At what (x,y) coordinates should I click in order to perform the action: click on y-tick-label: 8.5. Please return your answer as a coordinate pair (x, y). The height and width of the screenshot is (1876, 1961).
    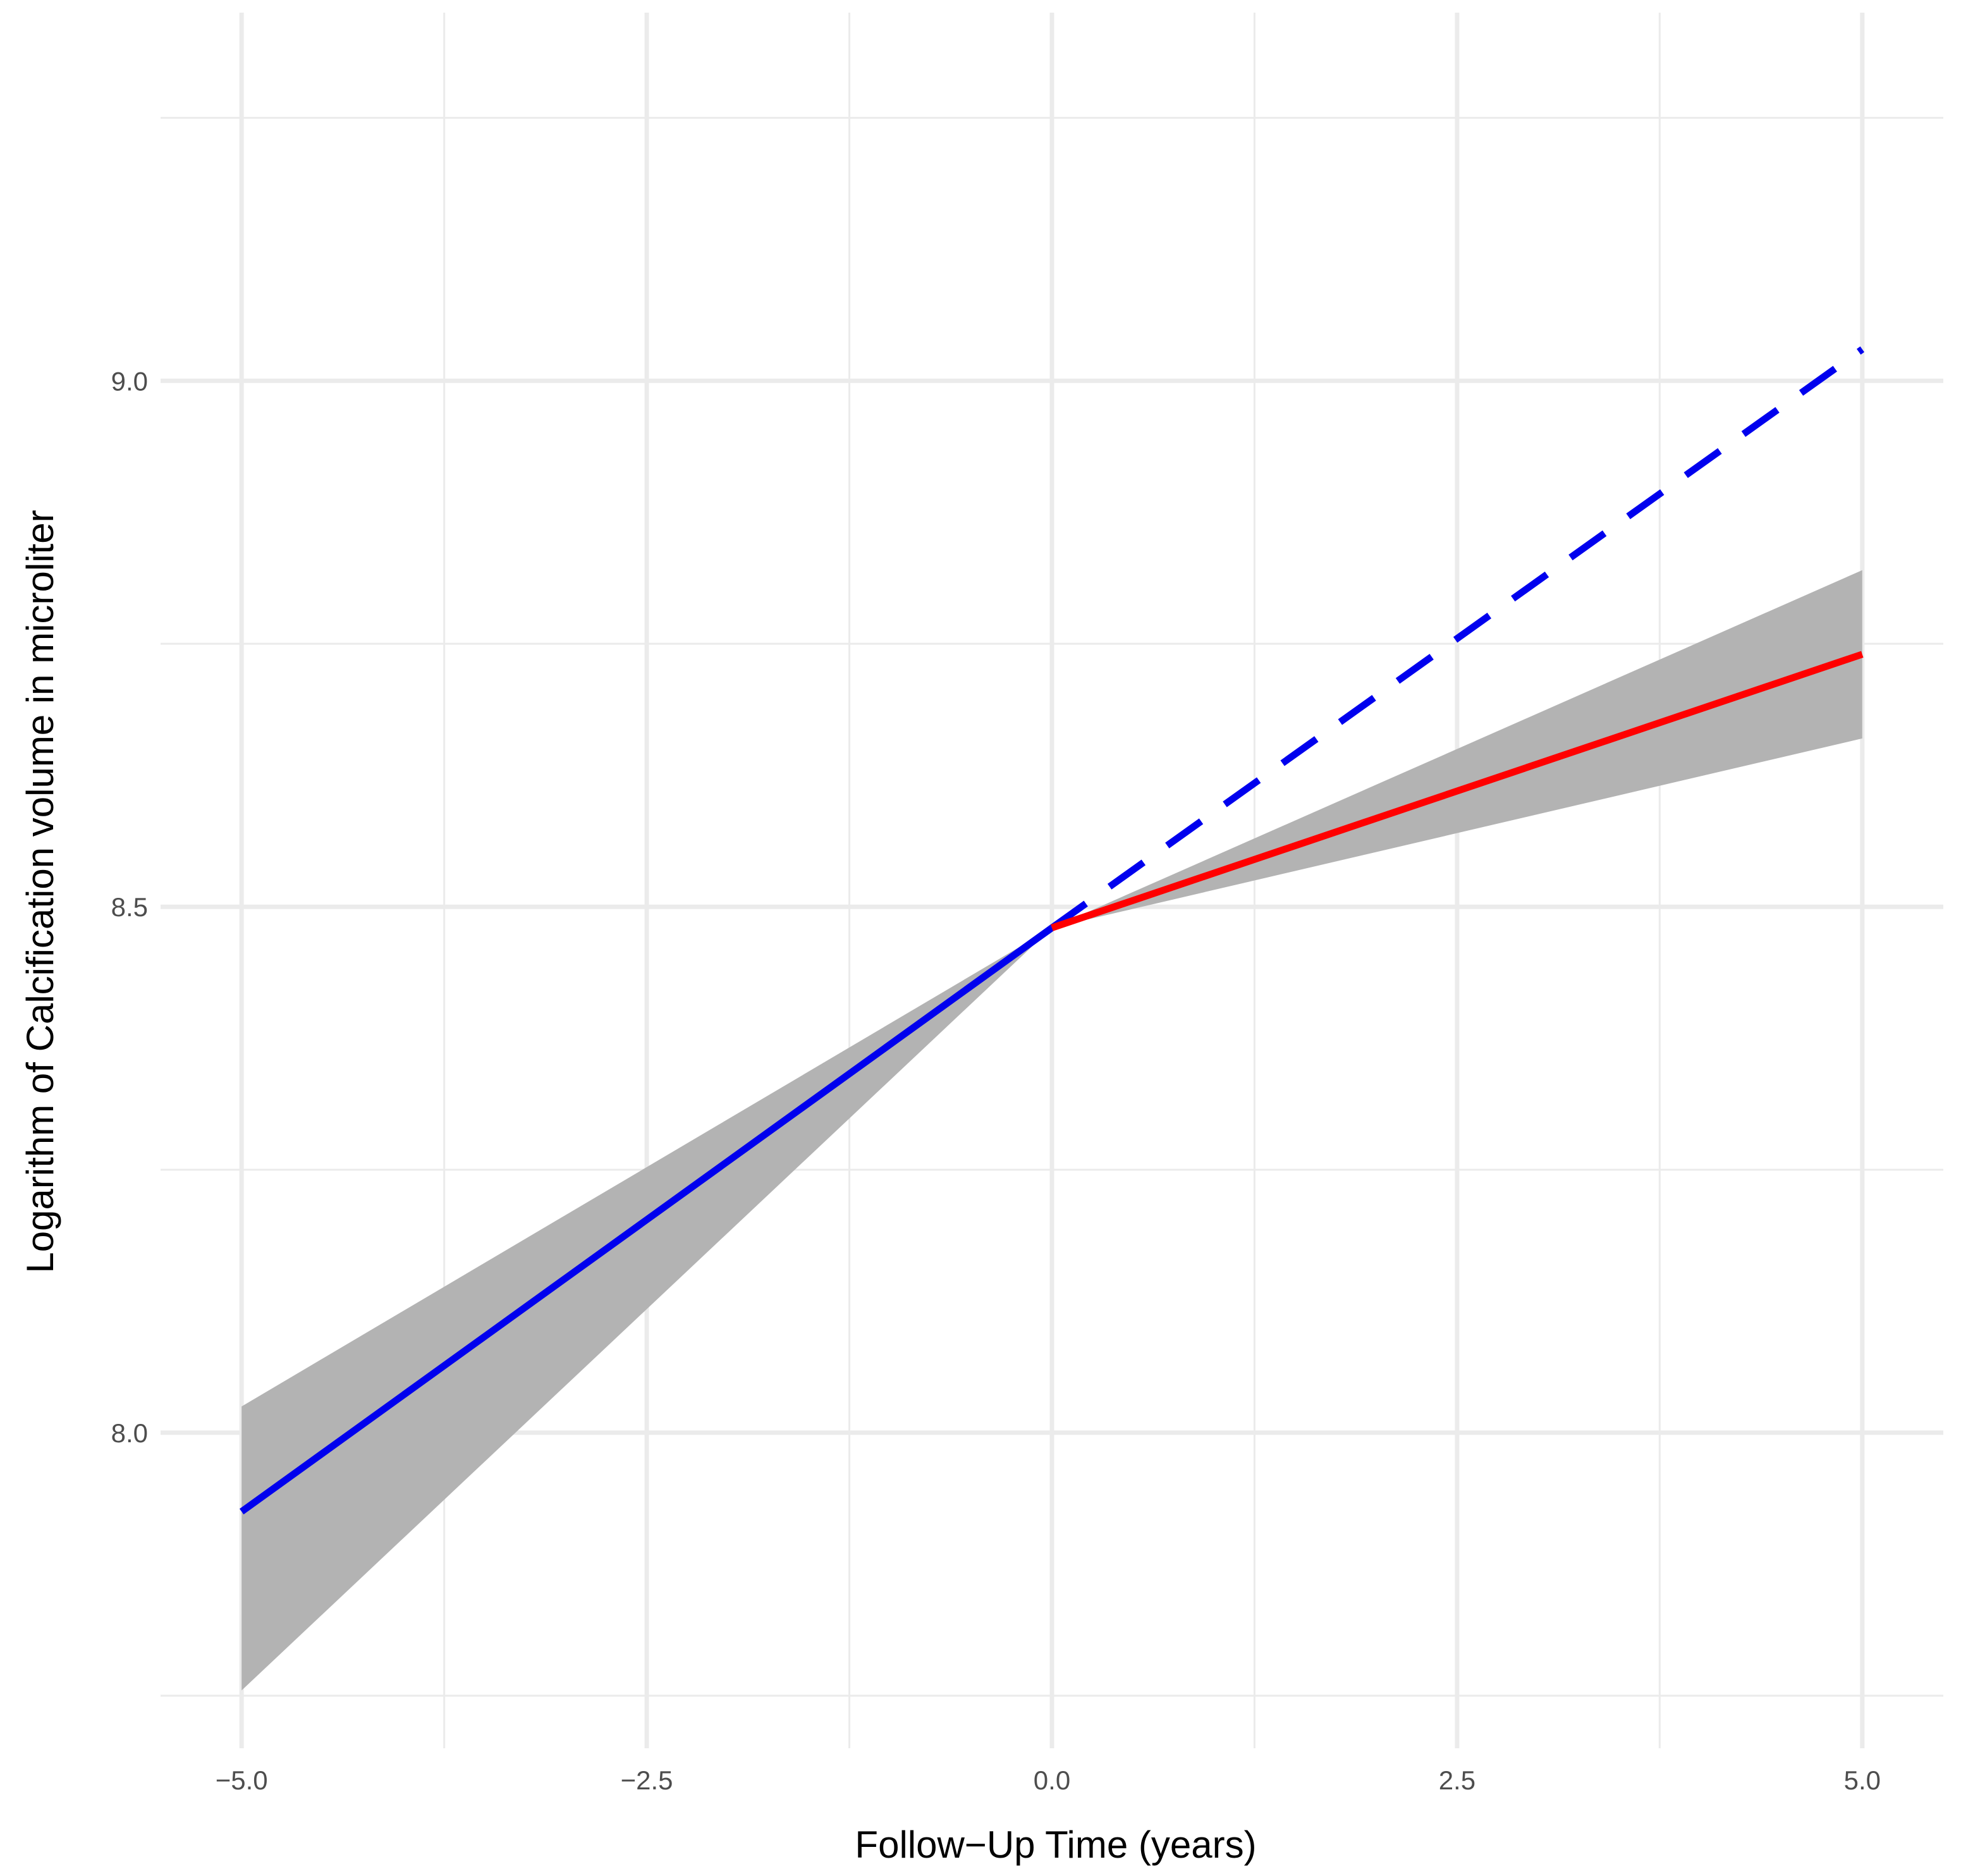
    Looking at the image, I should click on (129, 907).